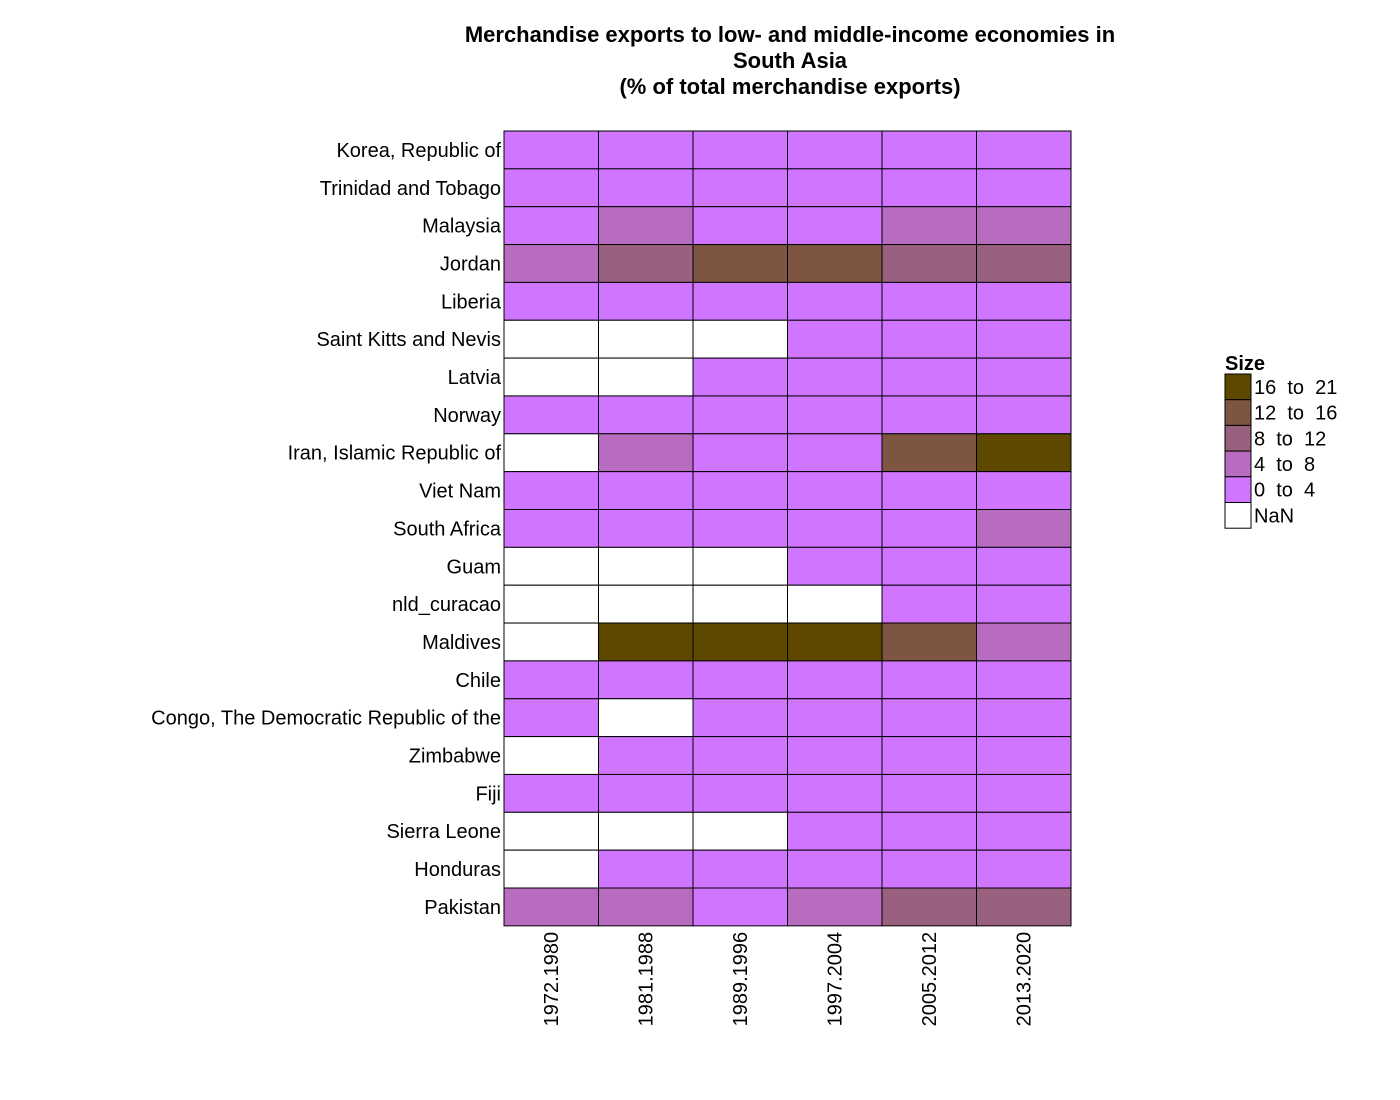 Image resolution: width=1400 pixels, height=1100 pixels. What do you see at coordinates (835, 528) in the screenshot?
I see `cell-south-africa-1997-2004` at bounding box center [835, 528].